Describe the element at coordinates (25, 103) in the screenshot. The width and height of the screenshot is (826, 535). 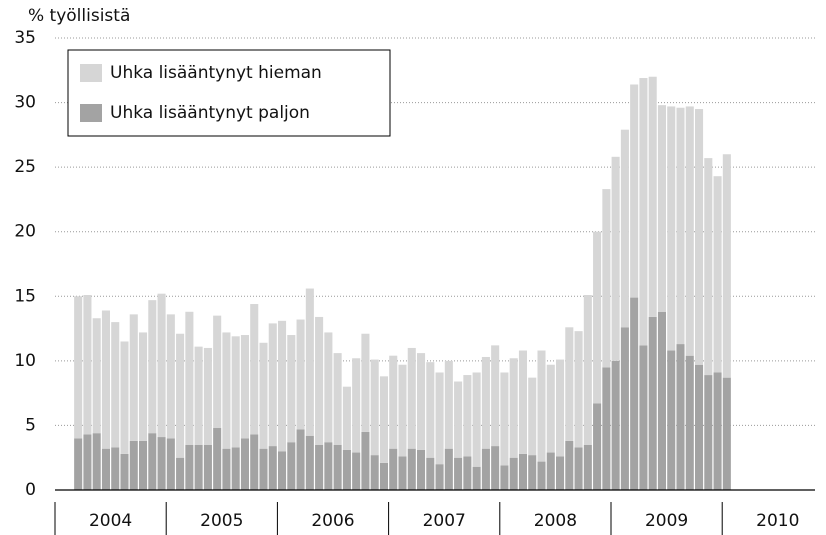
I see `y-tick-label: 30` at that location.